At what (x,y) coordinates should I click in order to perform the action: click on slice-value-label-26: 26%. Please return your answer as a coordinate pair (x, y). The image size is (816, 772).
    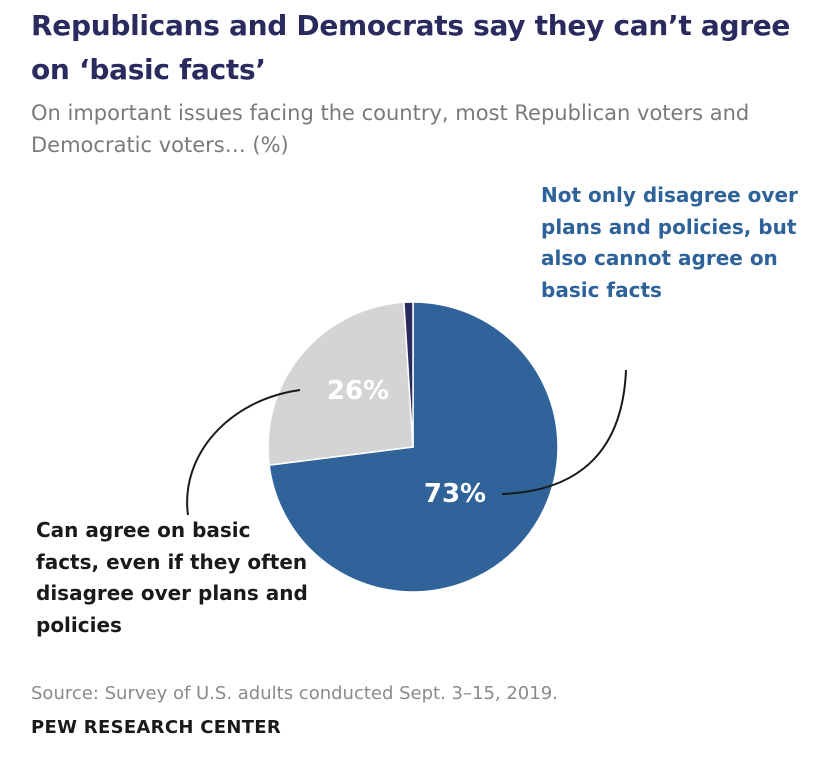
    Looking at the image, I should click on (358, 391).